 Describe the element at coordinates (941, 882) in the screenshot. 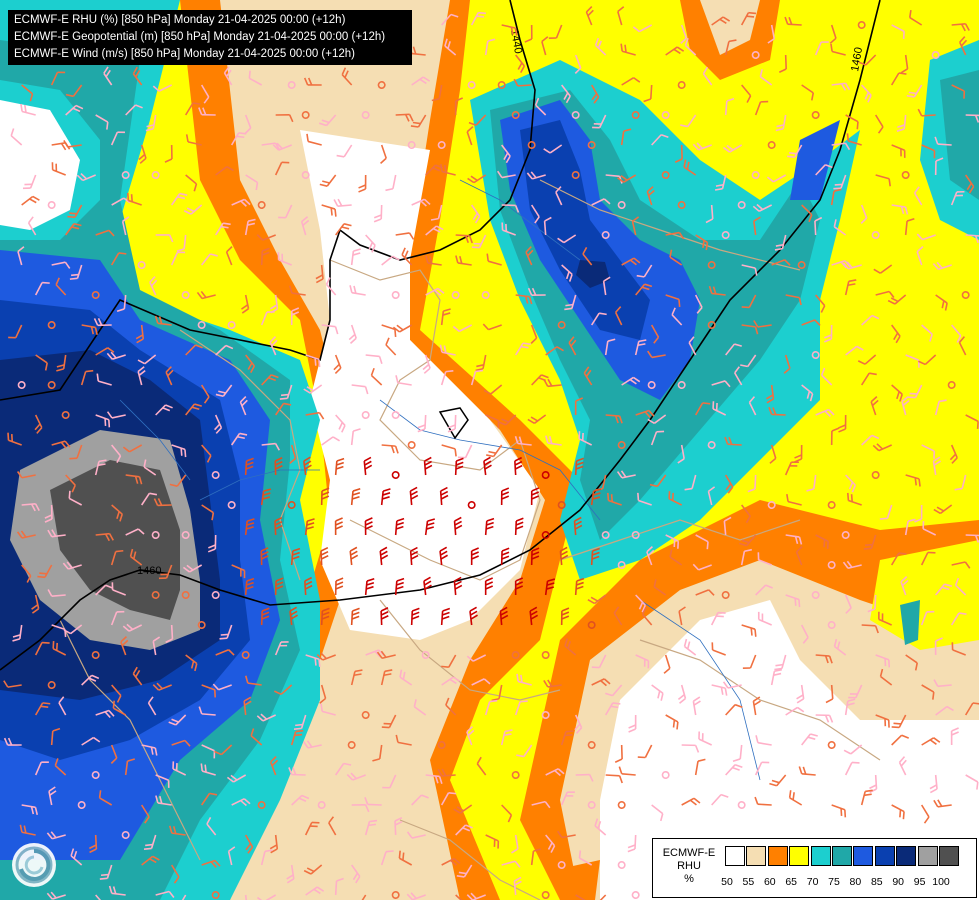

I see `legend-tick-100: 100` at that location.